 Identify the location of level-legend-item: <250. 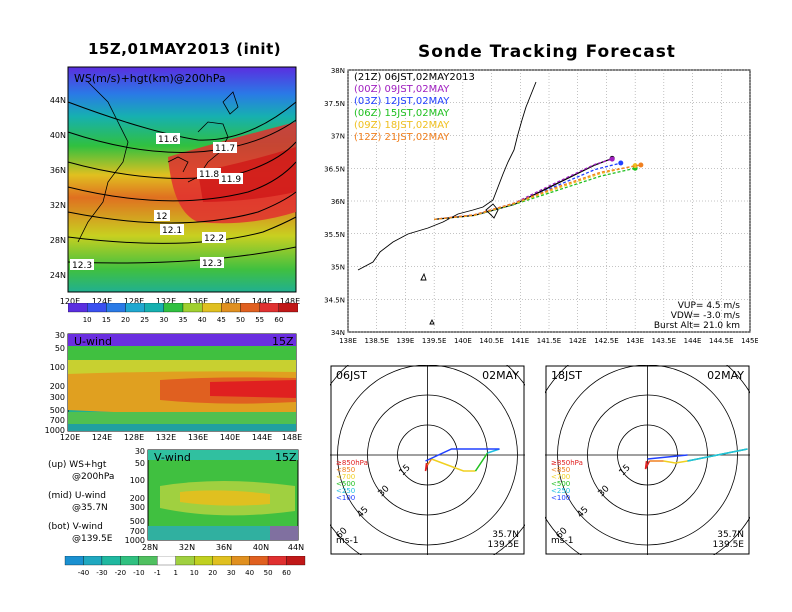
(560, 491).